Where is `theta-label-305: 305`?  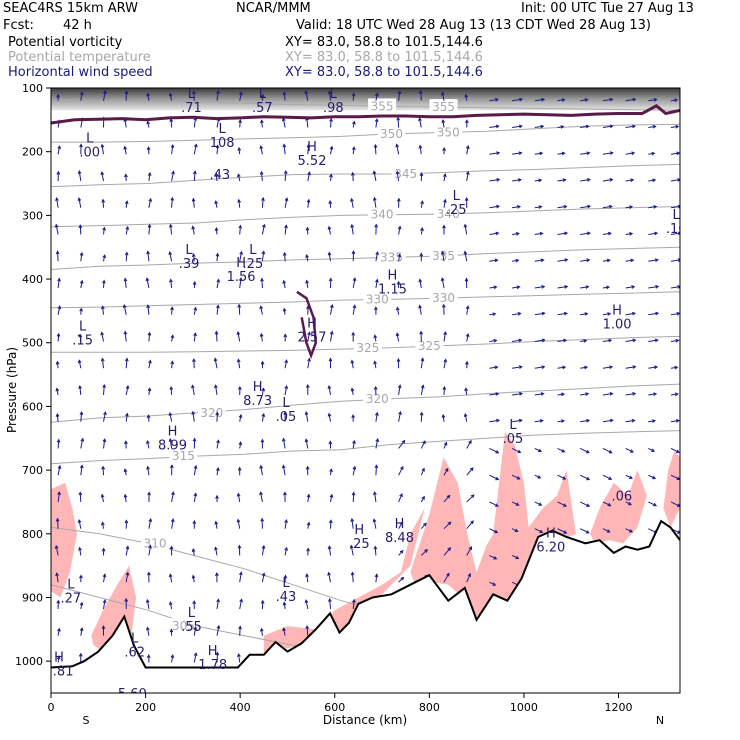
theta-label-305: 305 is located at coordinates (183, 626).